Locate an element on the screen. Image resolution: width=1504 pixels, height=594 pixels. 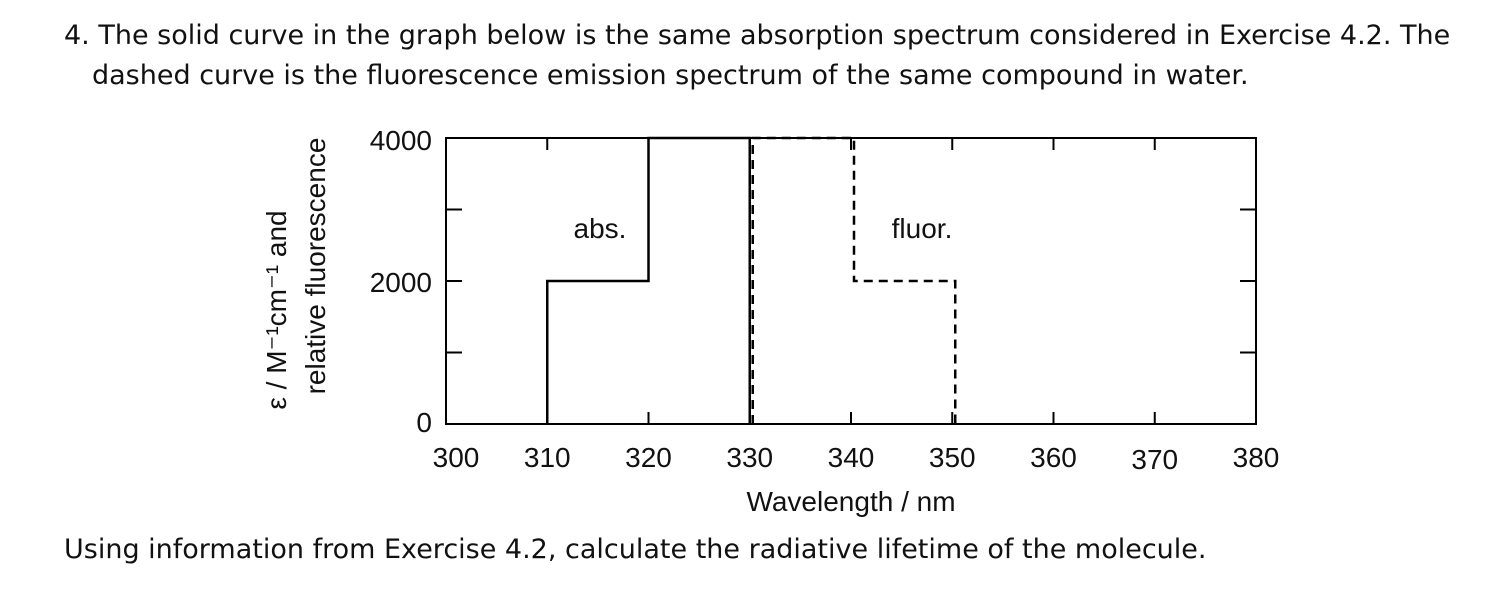
x-tick-label: 370 is located at coordinates (1154, 459).